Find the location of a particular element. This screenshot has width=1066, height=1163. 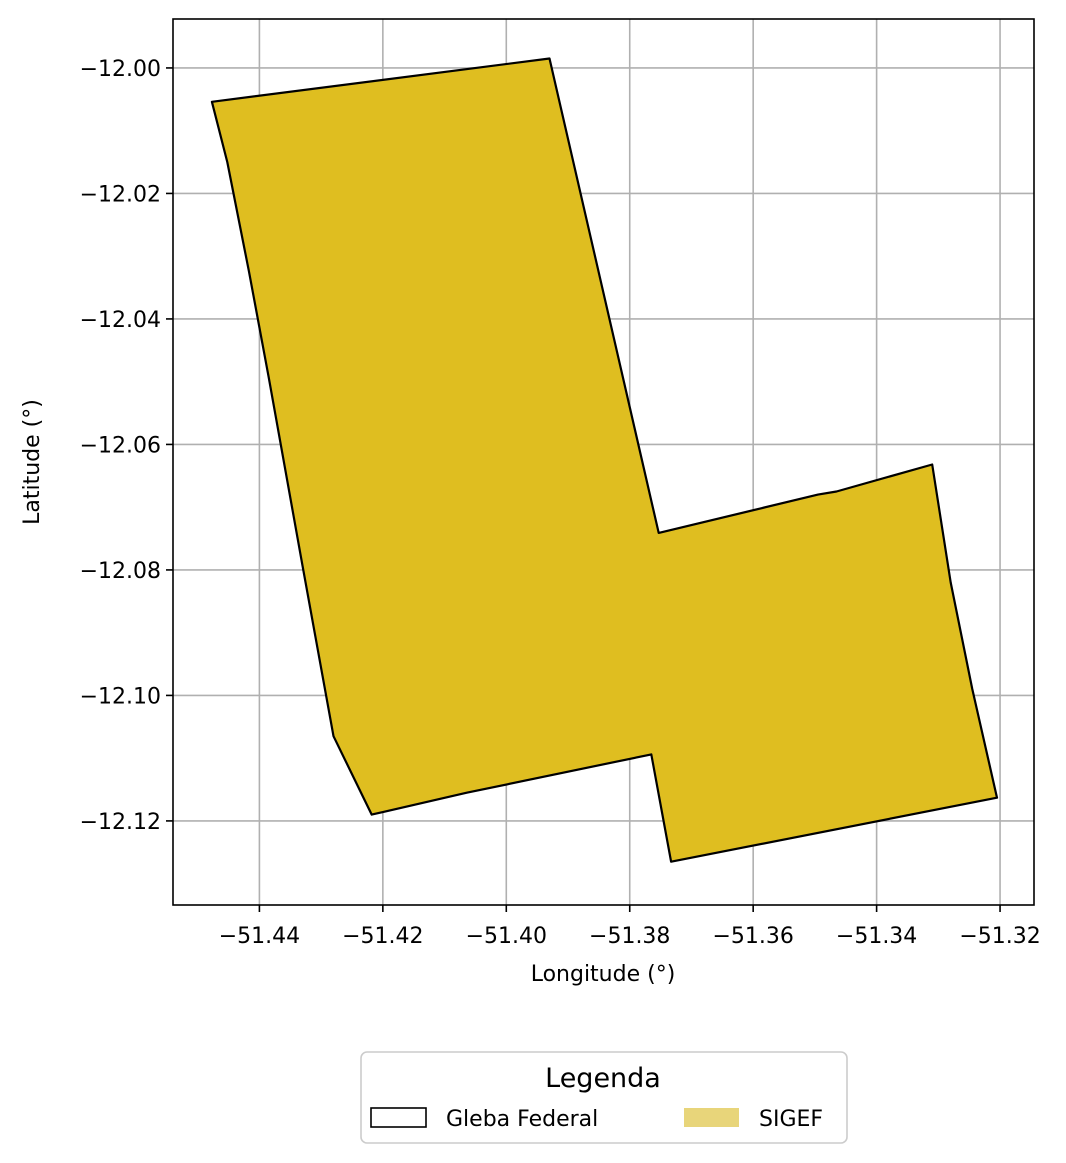

x-tick-label: −51.44 is located at coordinates (259, 936).